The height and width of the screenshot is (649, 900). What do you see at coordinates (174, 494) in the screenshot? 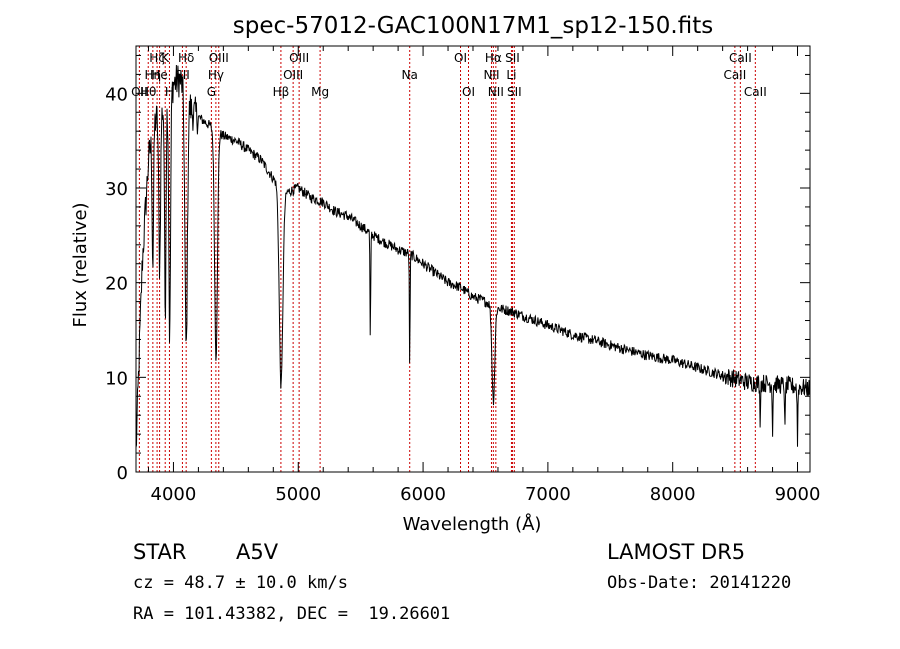
I see `x-tick-label: 4000` at bounding box center [174, 494].